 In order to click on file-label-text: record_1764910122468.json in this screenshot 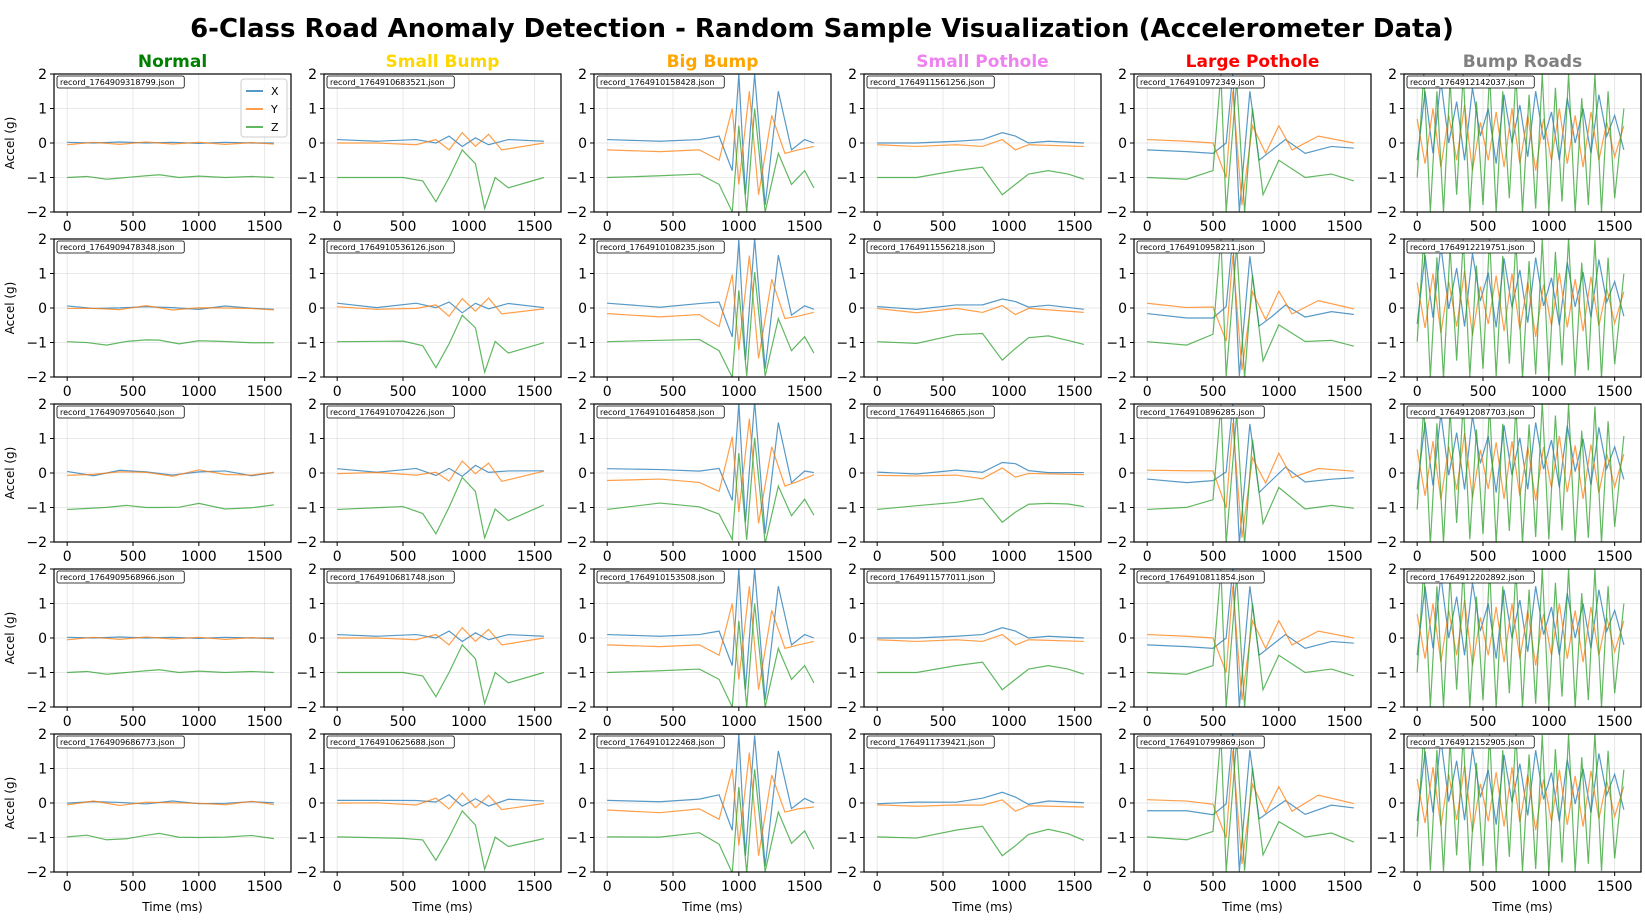, I will do `click(657, 742)`.